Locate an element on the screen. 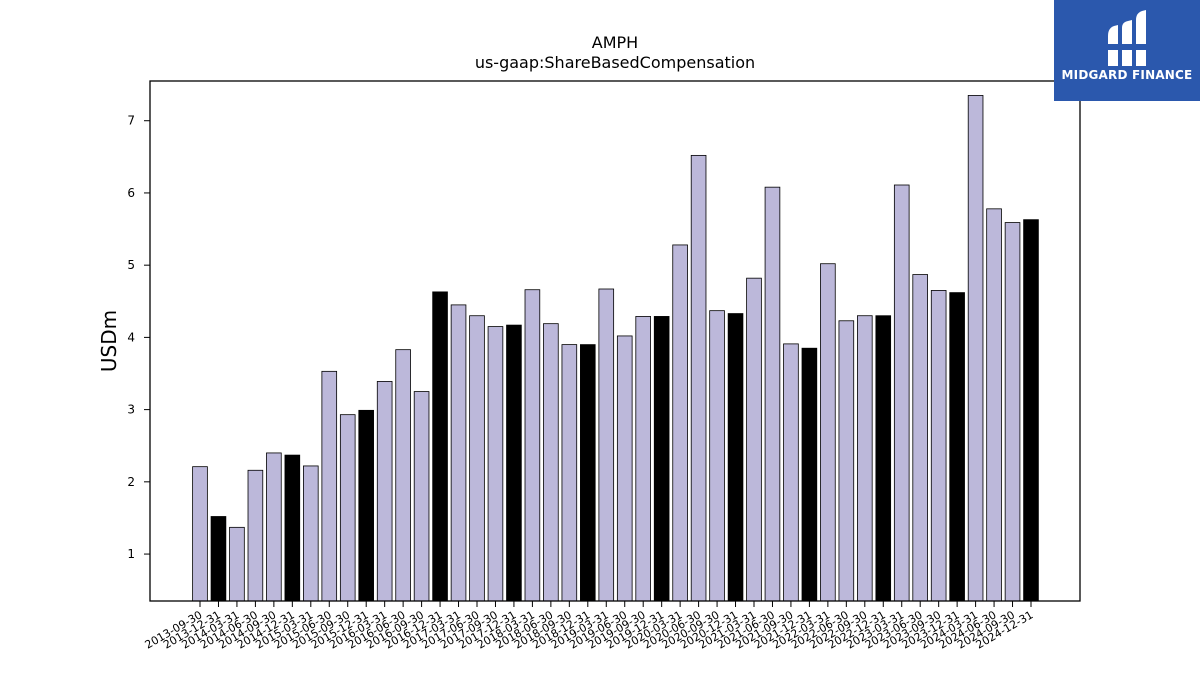 The width and height of the screenshot is (1200, 675). y-ticks-group: 1 2 3 4 5 6 7 is located at coordinates (138, 337).